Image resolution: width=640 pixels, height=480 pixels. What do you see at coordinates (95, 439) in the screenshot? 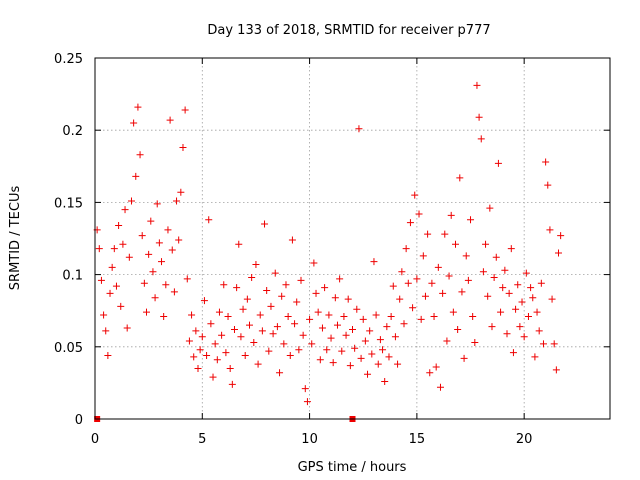
I see `x-tick-label: 0` at bounding box center [95, 439].